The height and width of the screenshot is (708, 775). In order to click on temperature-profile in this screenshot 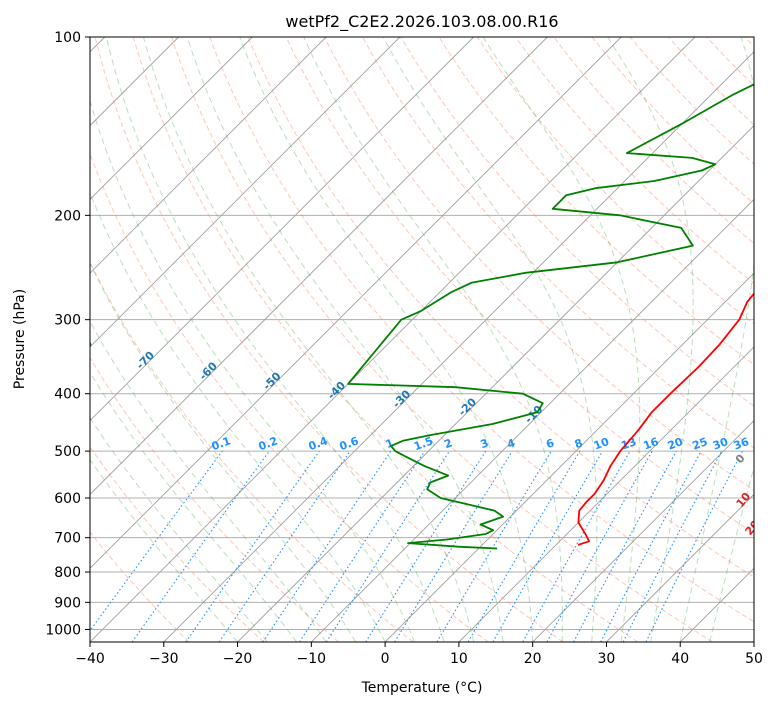, I will do `click(665, 419)`.